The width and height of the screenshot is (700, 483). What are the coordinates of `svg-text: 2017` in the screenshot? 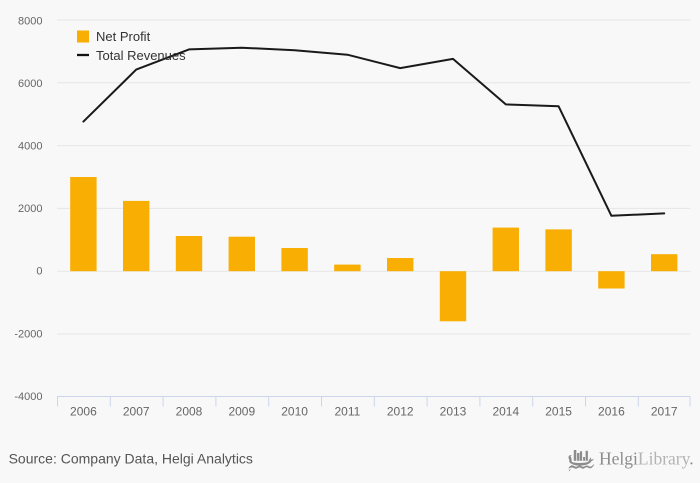 It's located at (664, 412).